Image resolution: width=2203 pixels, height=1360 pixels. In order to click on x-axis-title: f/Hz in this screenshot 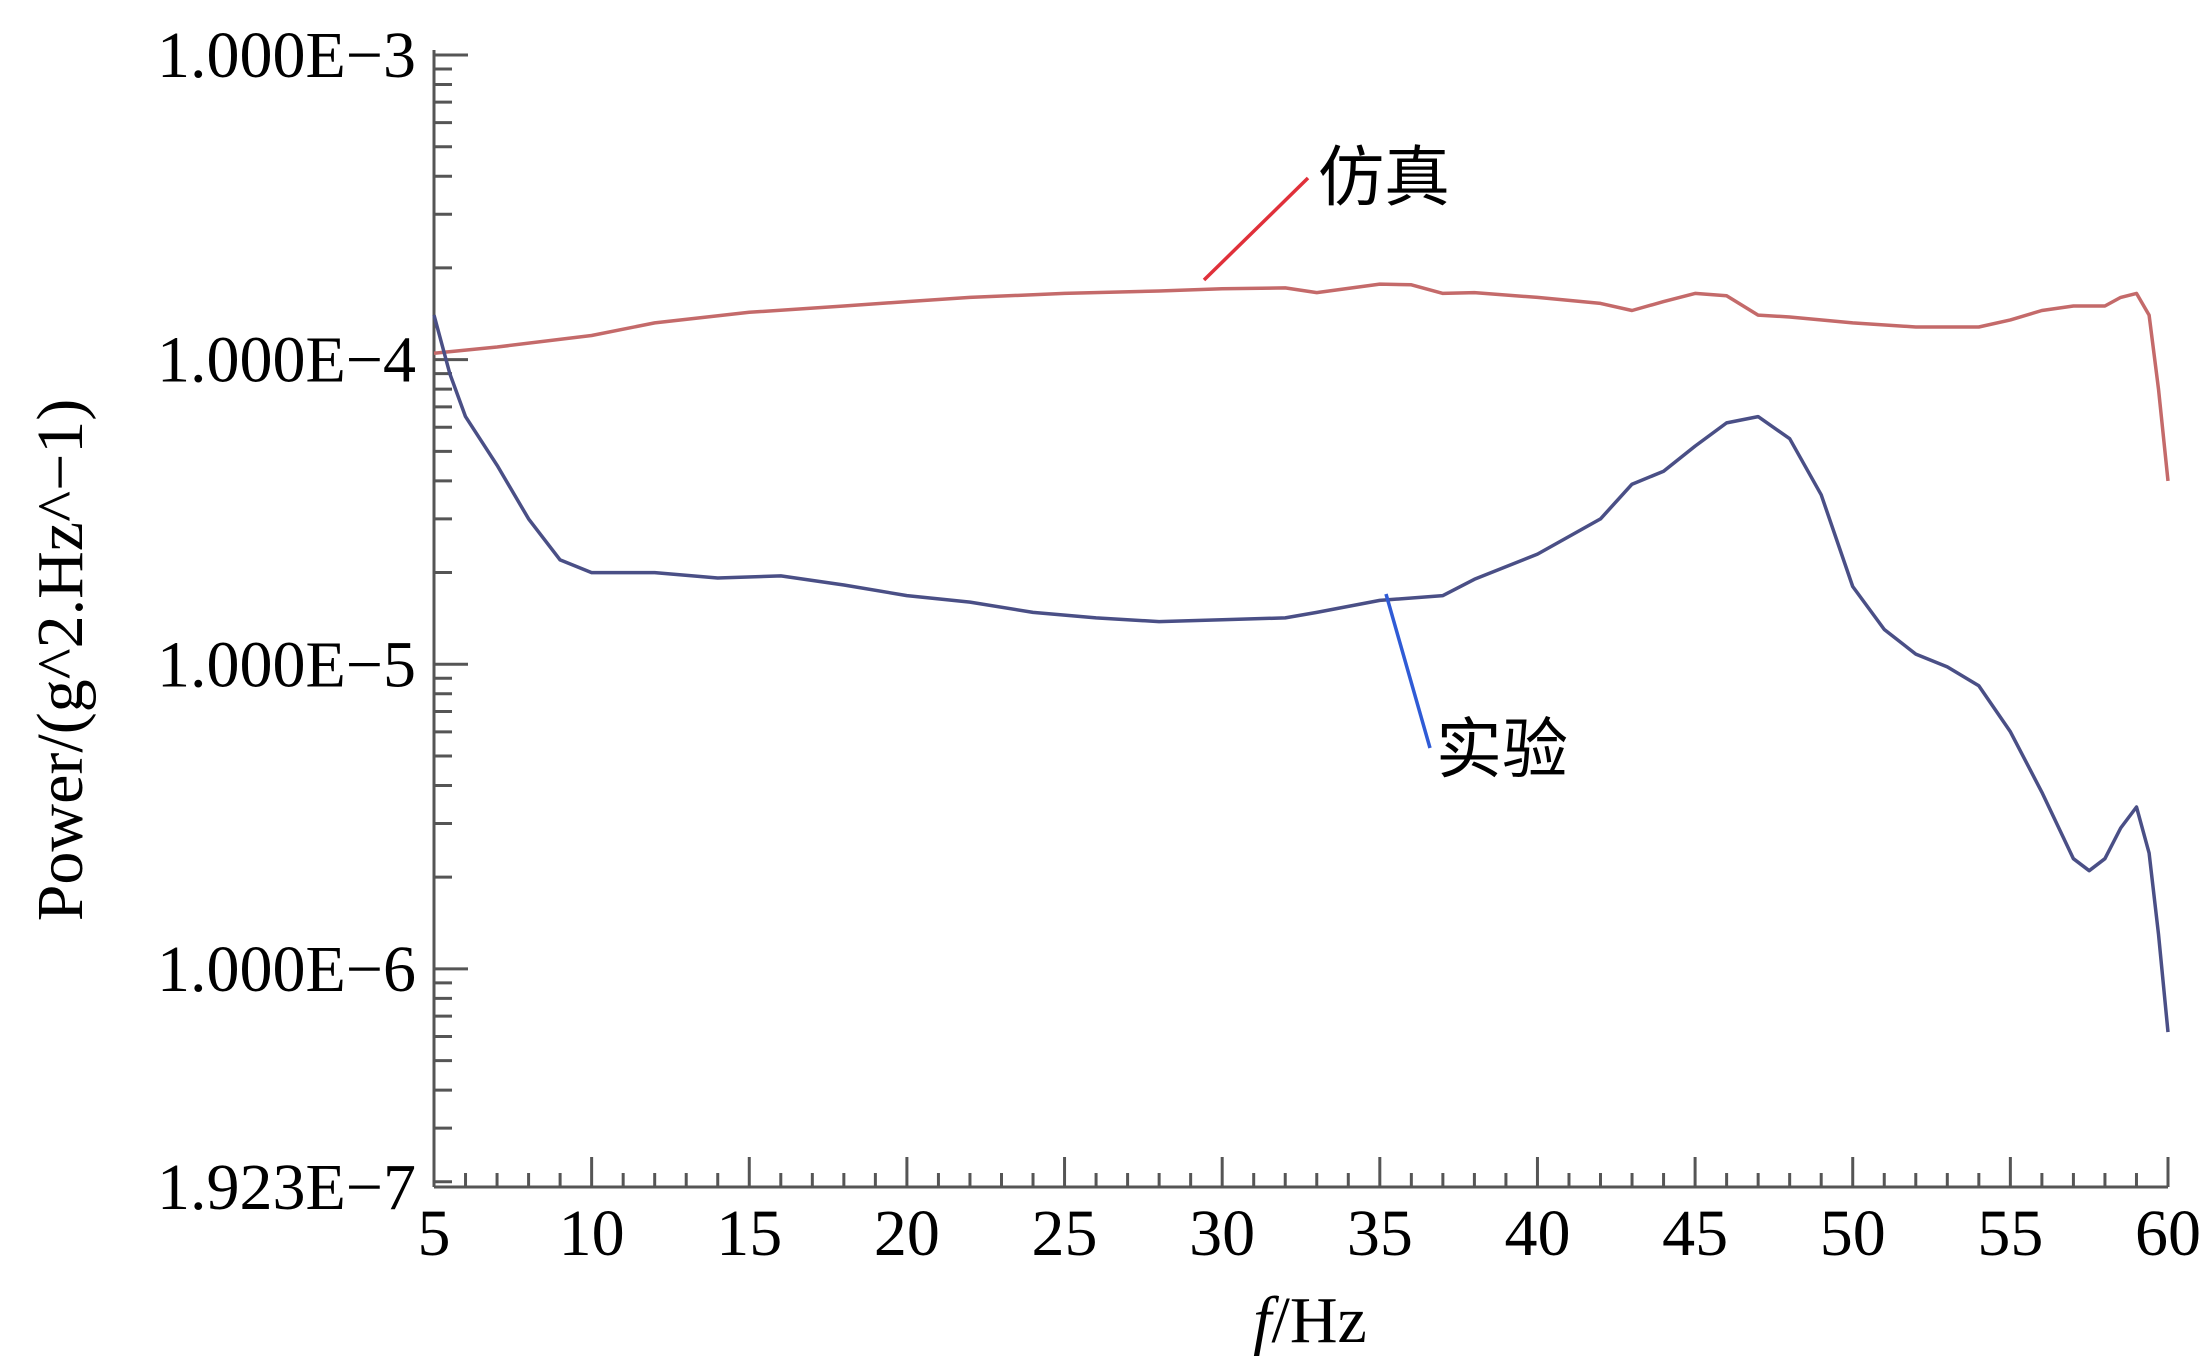, I will do `click(1310, 1320)`.